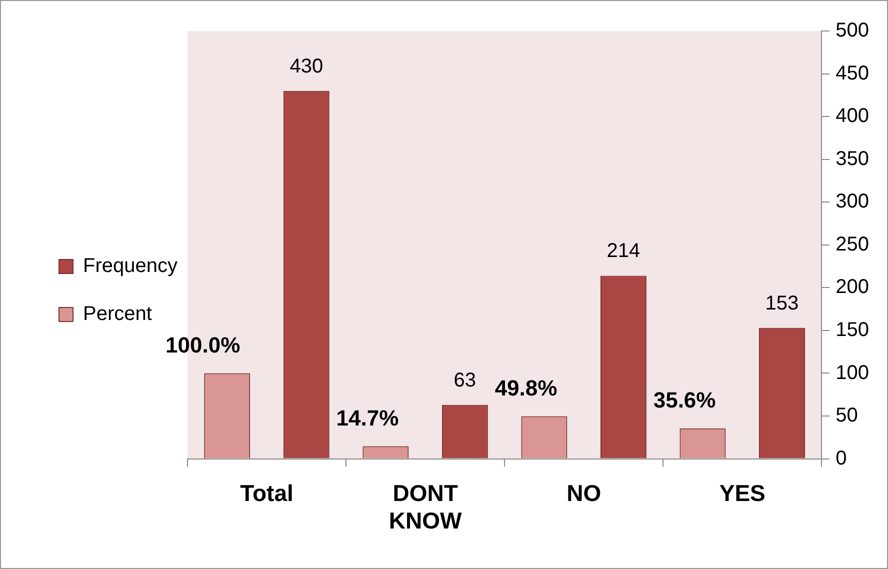 The height and width of the screenshot is (569, 888). What do you see at coordinates (853, 116) in the screenshot?
I see `y-tick-label: 400` at bounding box center [853, 116].